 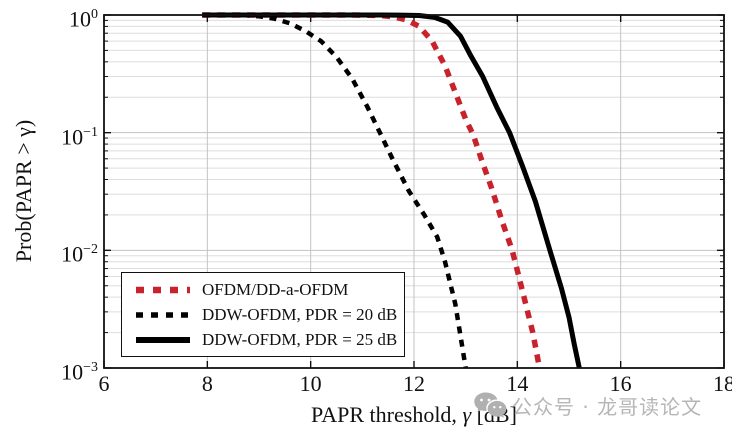 I want to click on legend-label: OFDM/DD-a-OFDM, so click(x=275, y=289).